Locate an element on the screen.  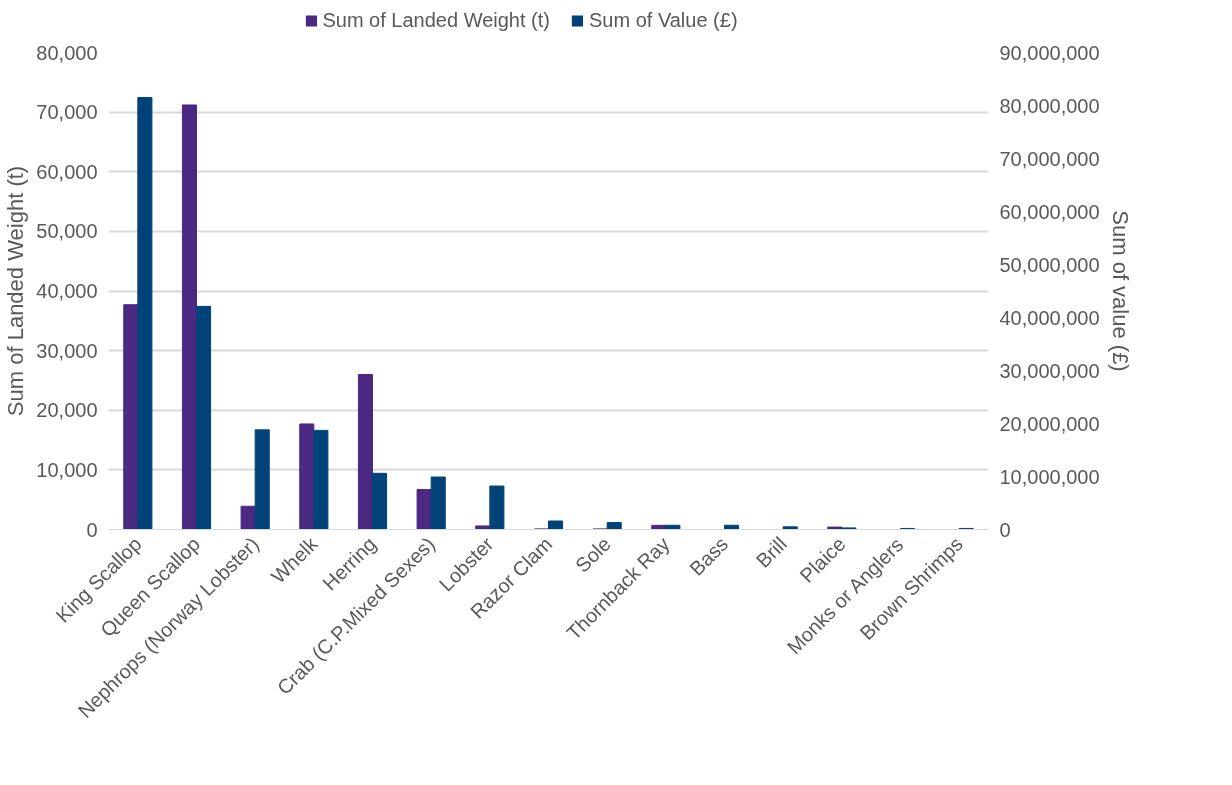
y2-axis-title: Sum of value (£) is located at coordinates (1120, 291).